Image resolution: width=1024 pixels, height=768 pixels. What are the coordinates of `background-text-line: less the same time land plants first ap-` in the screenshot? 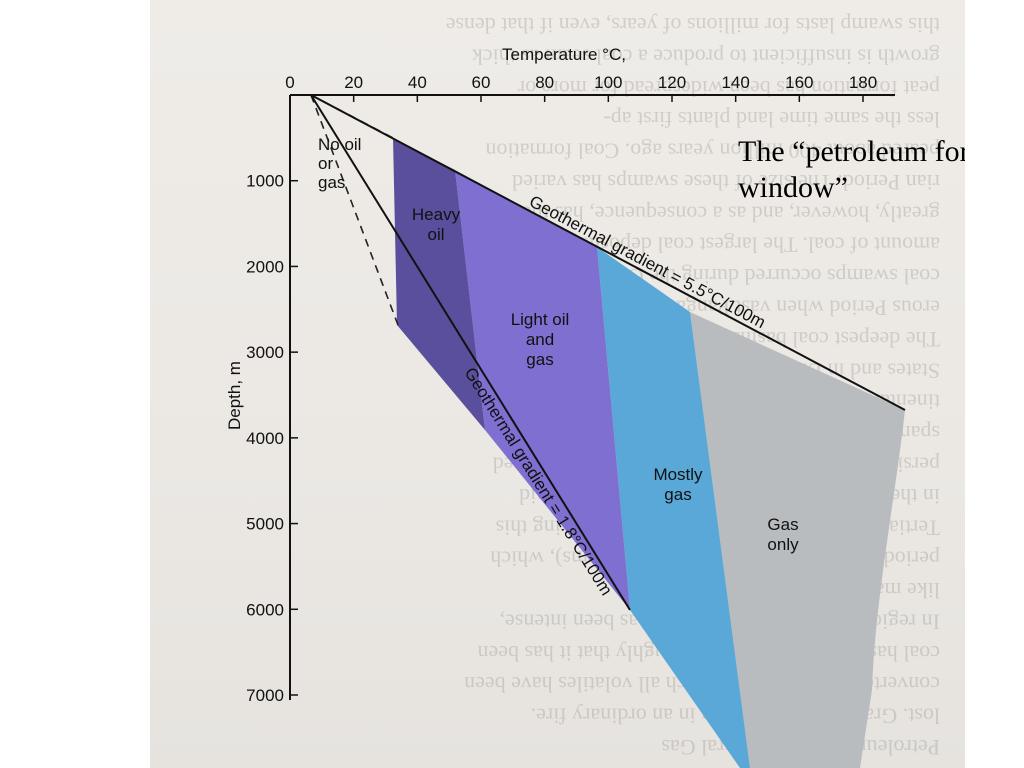 It's located at (771, 119).